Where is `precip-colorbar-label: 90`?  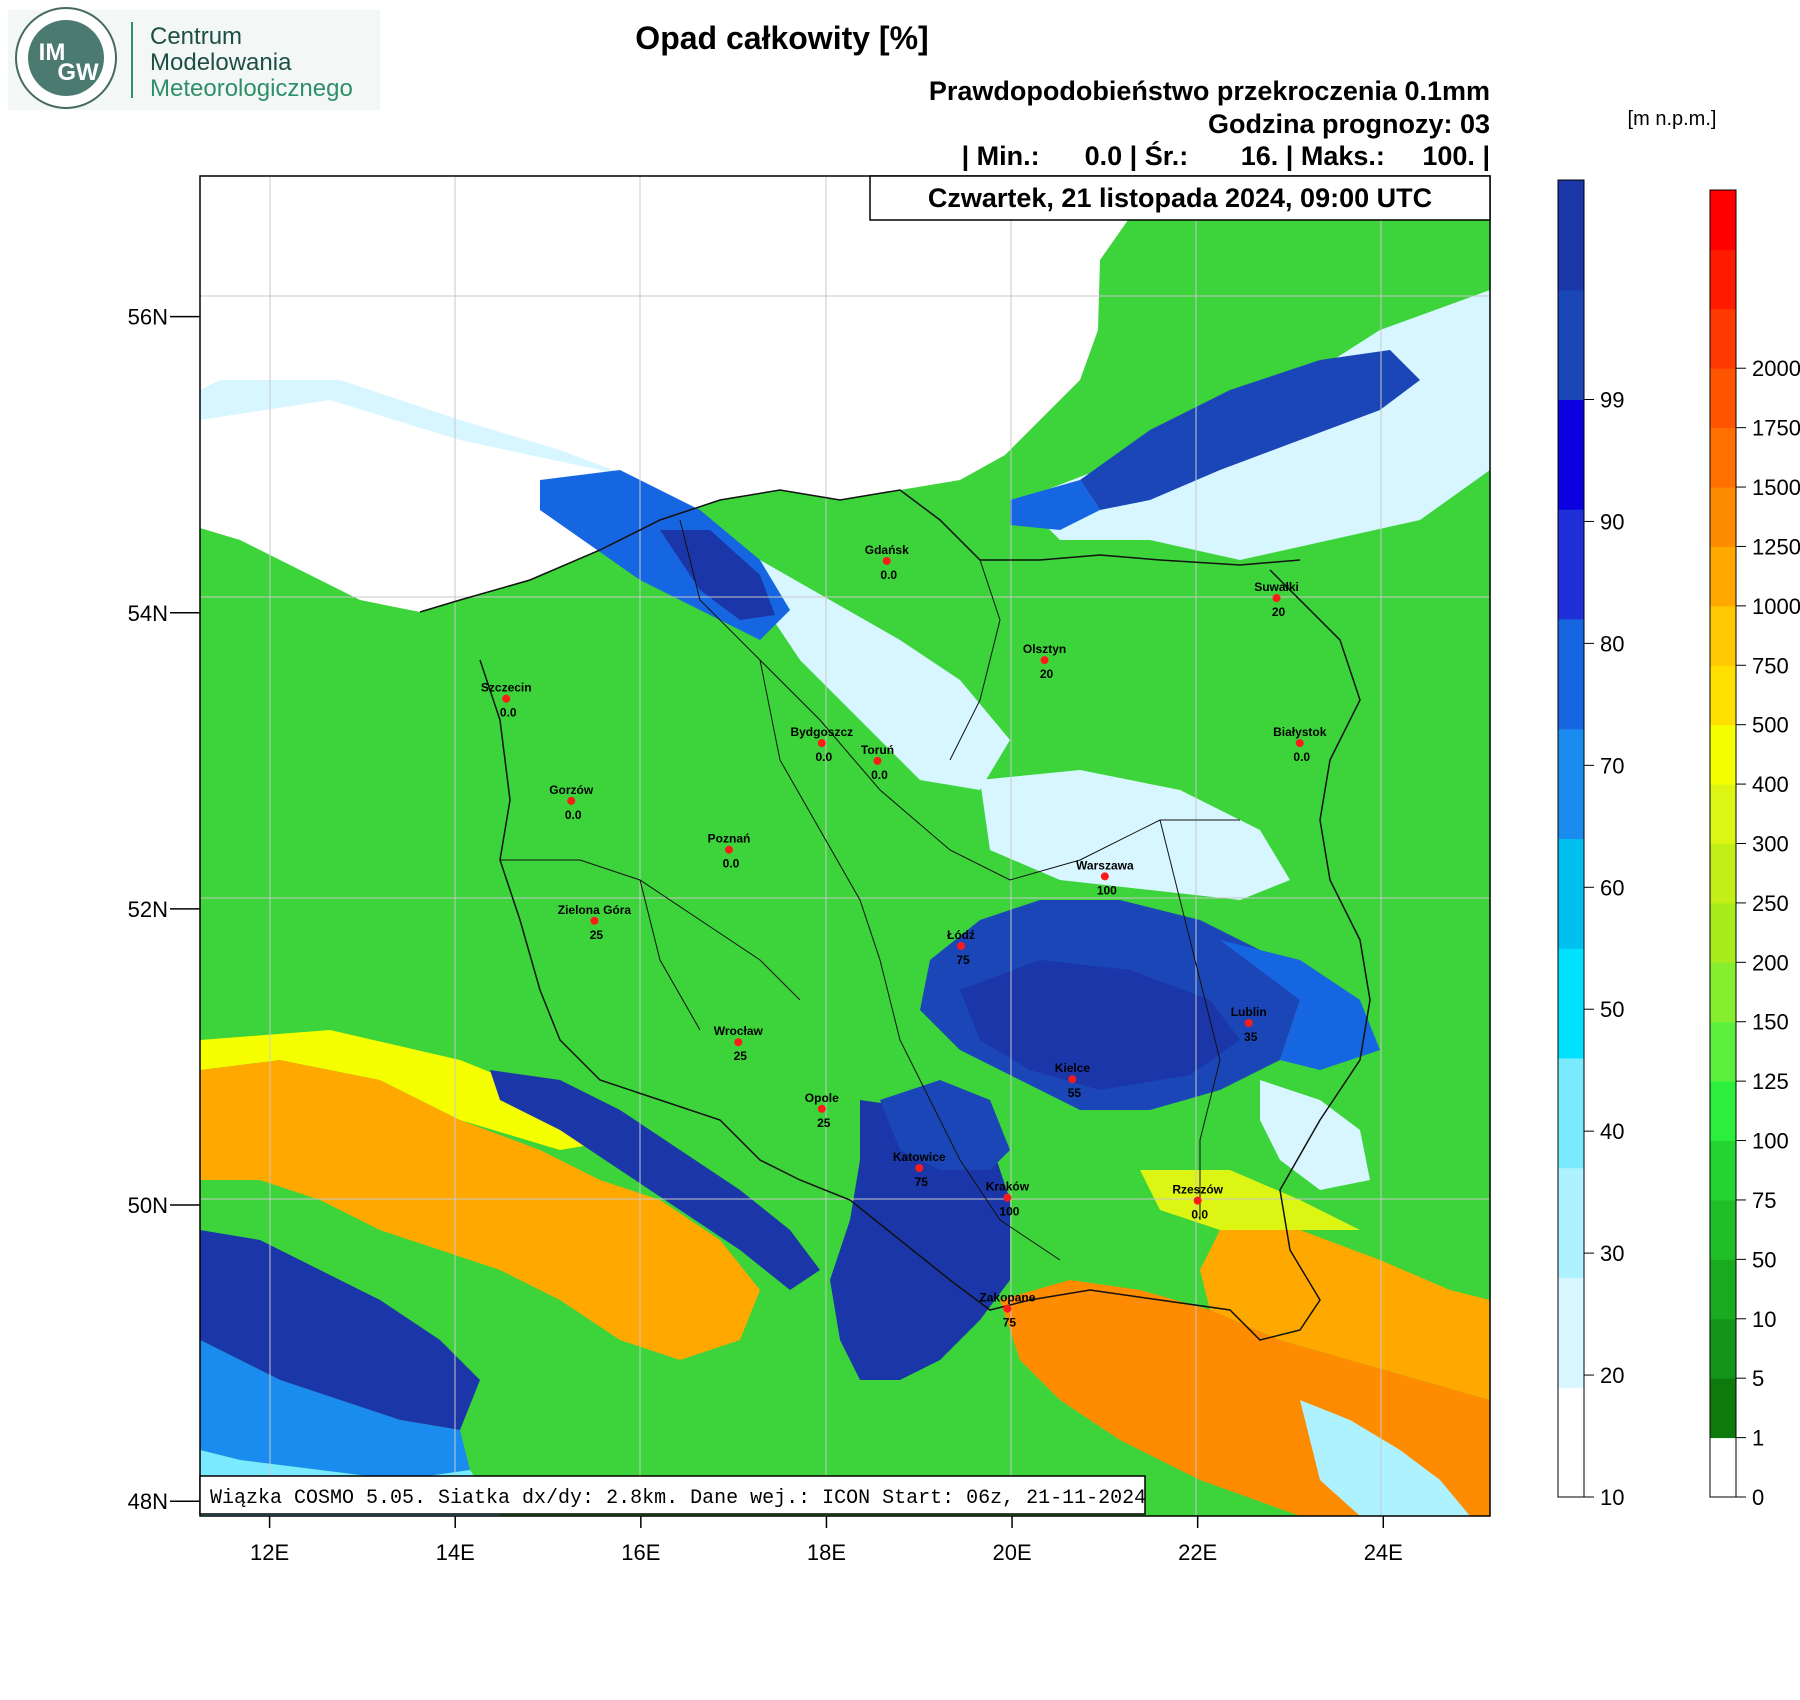
precip-colorbar-label: 90 is located at coordinates (1612, 521).